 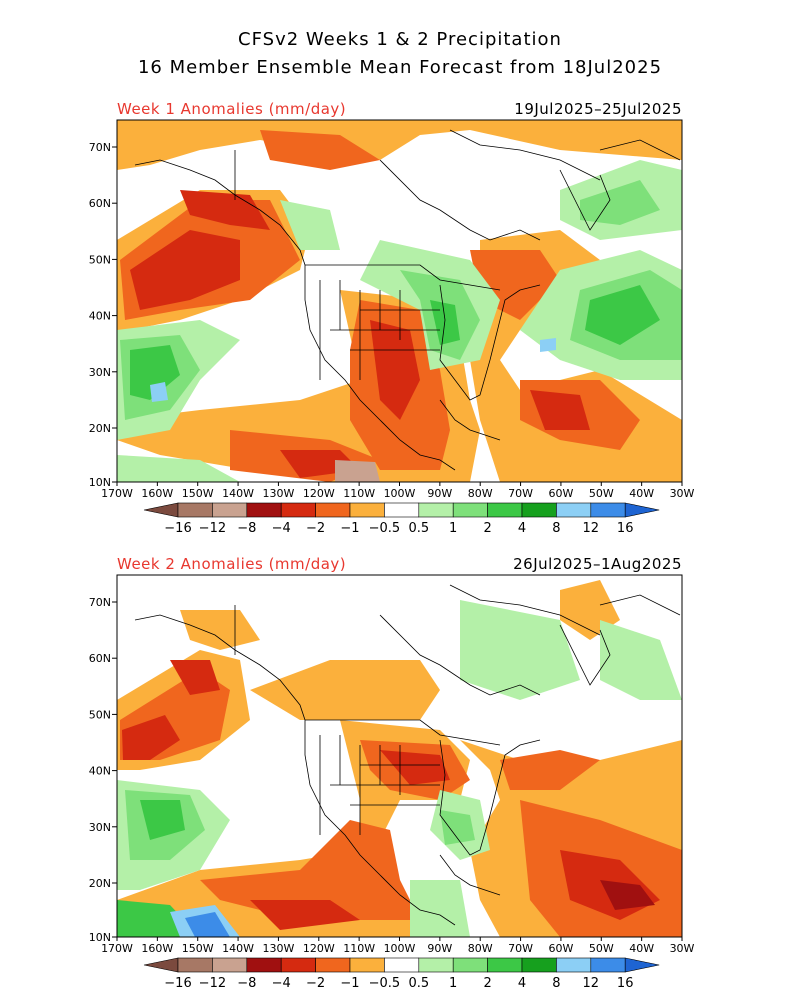 What do you see at coordinates (232, 564) in the screenshot?
I see `week2-panel-label: Week 2 Anomalies (mm/day)` at bounding box center [232, 564].